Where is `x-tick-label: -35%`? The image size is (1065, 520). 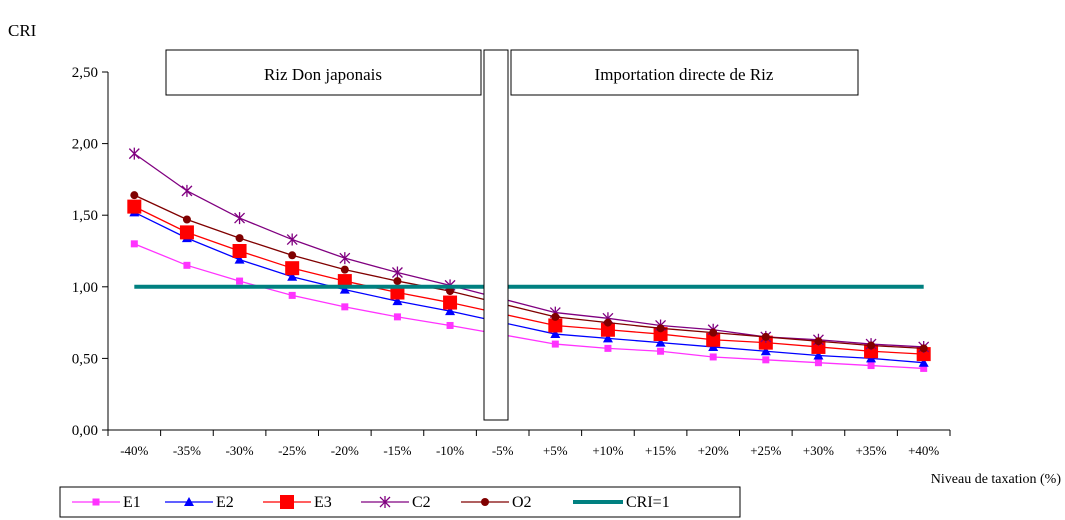 x-tick-label: -35% is located at coordinates (187, 450).